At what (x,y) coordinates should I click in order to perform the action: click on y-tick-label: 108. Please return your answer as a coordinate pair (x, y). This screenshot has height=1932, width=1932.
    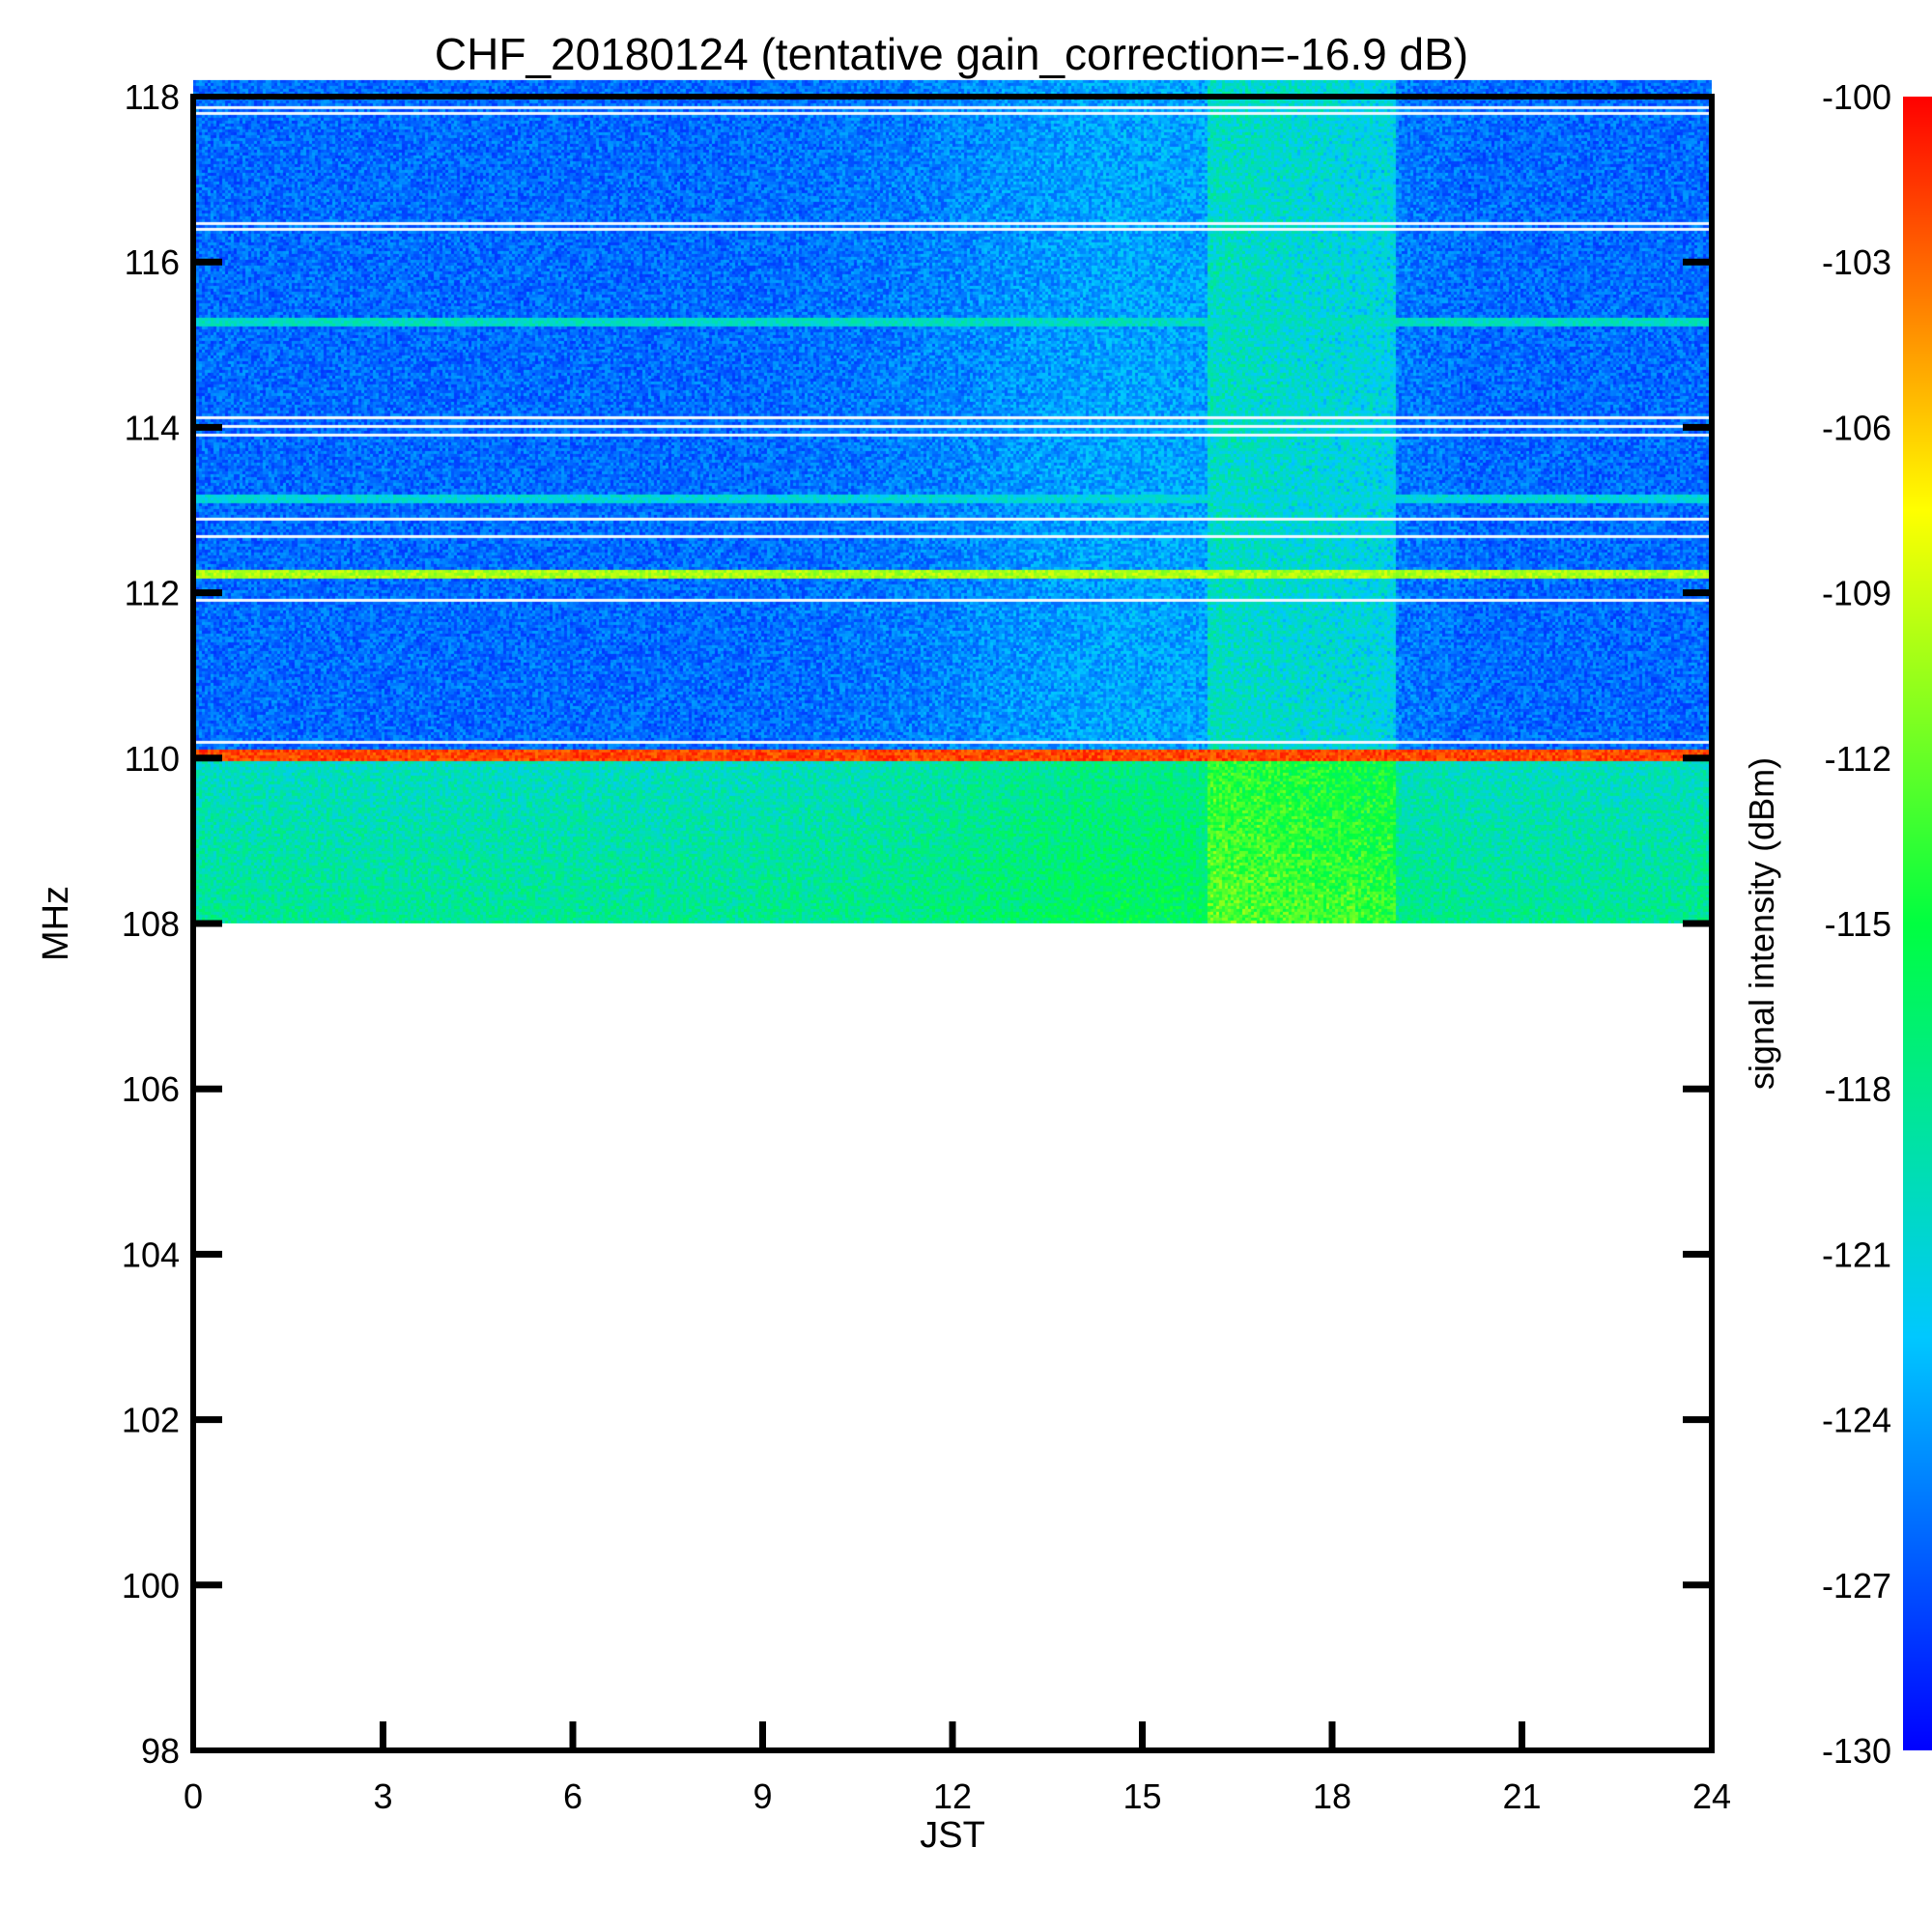
    Looking at the image, I should click on (151, 924).